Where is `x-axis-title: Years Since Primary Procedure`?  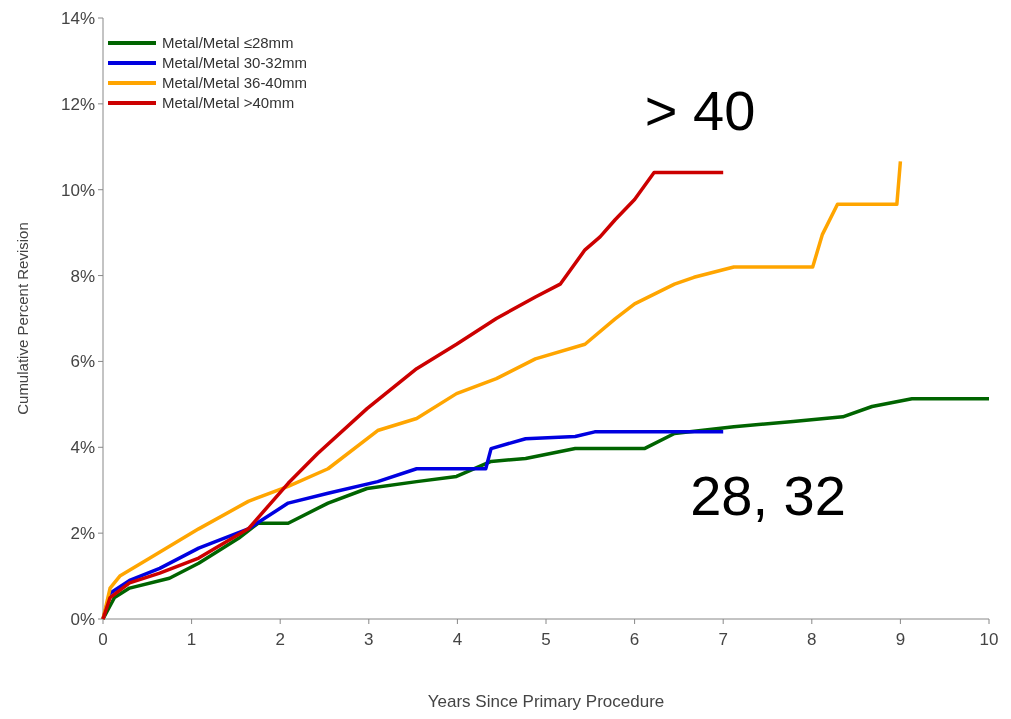 x-axis-title: Years Since Primary Procedure is located at coordinates (546, 701).